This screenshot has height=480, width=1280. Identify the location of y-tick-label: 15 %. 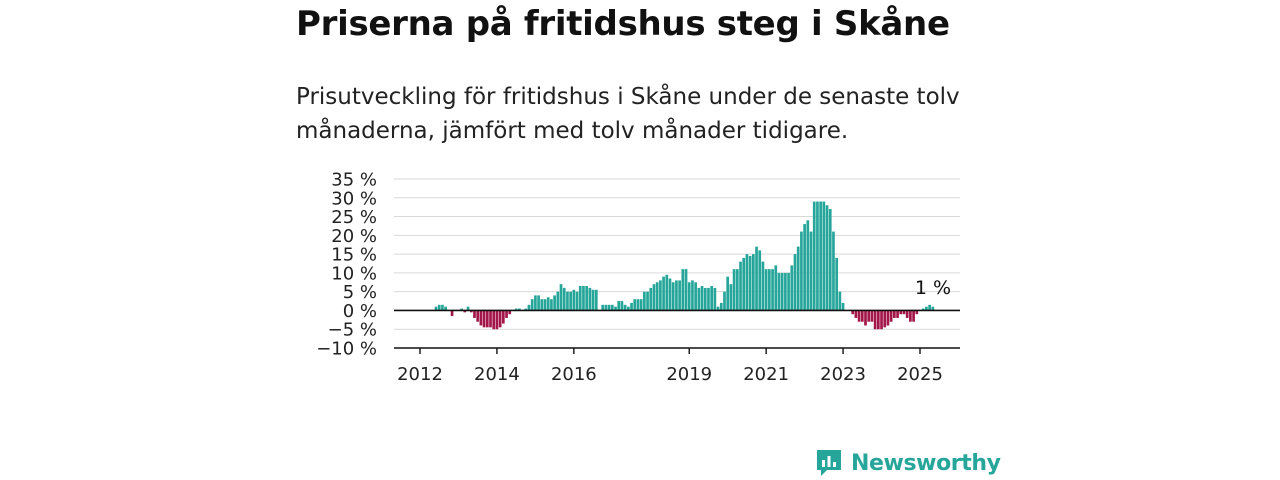
(354, 255).